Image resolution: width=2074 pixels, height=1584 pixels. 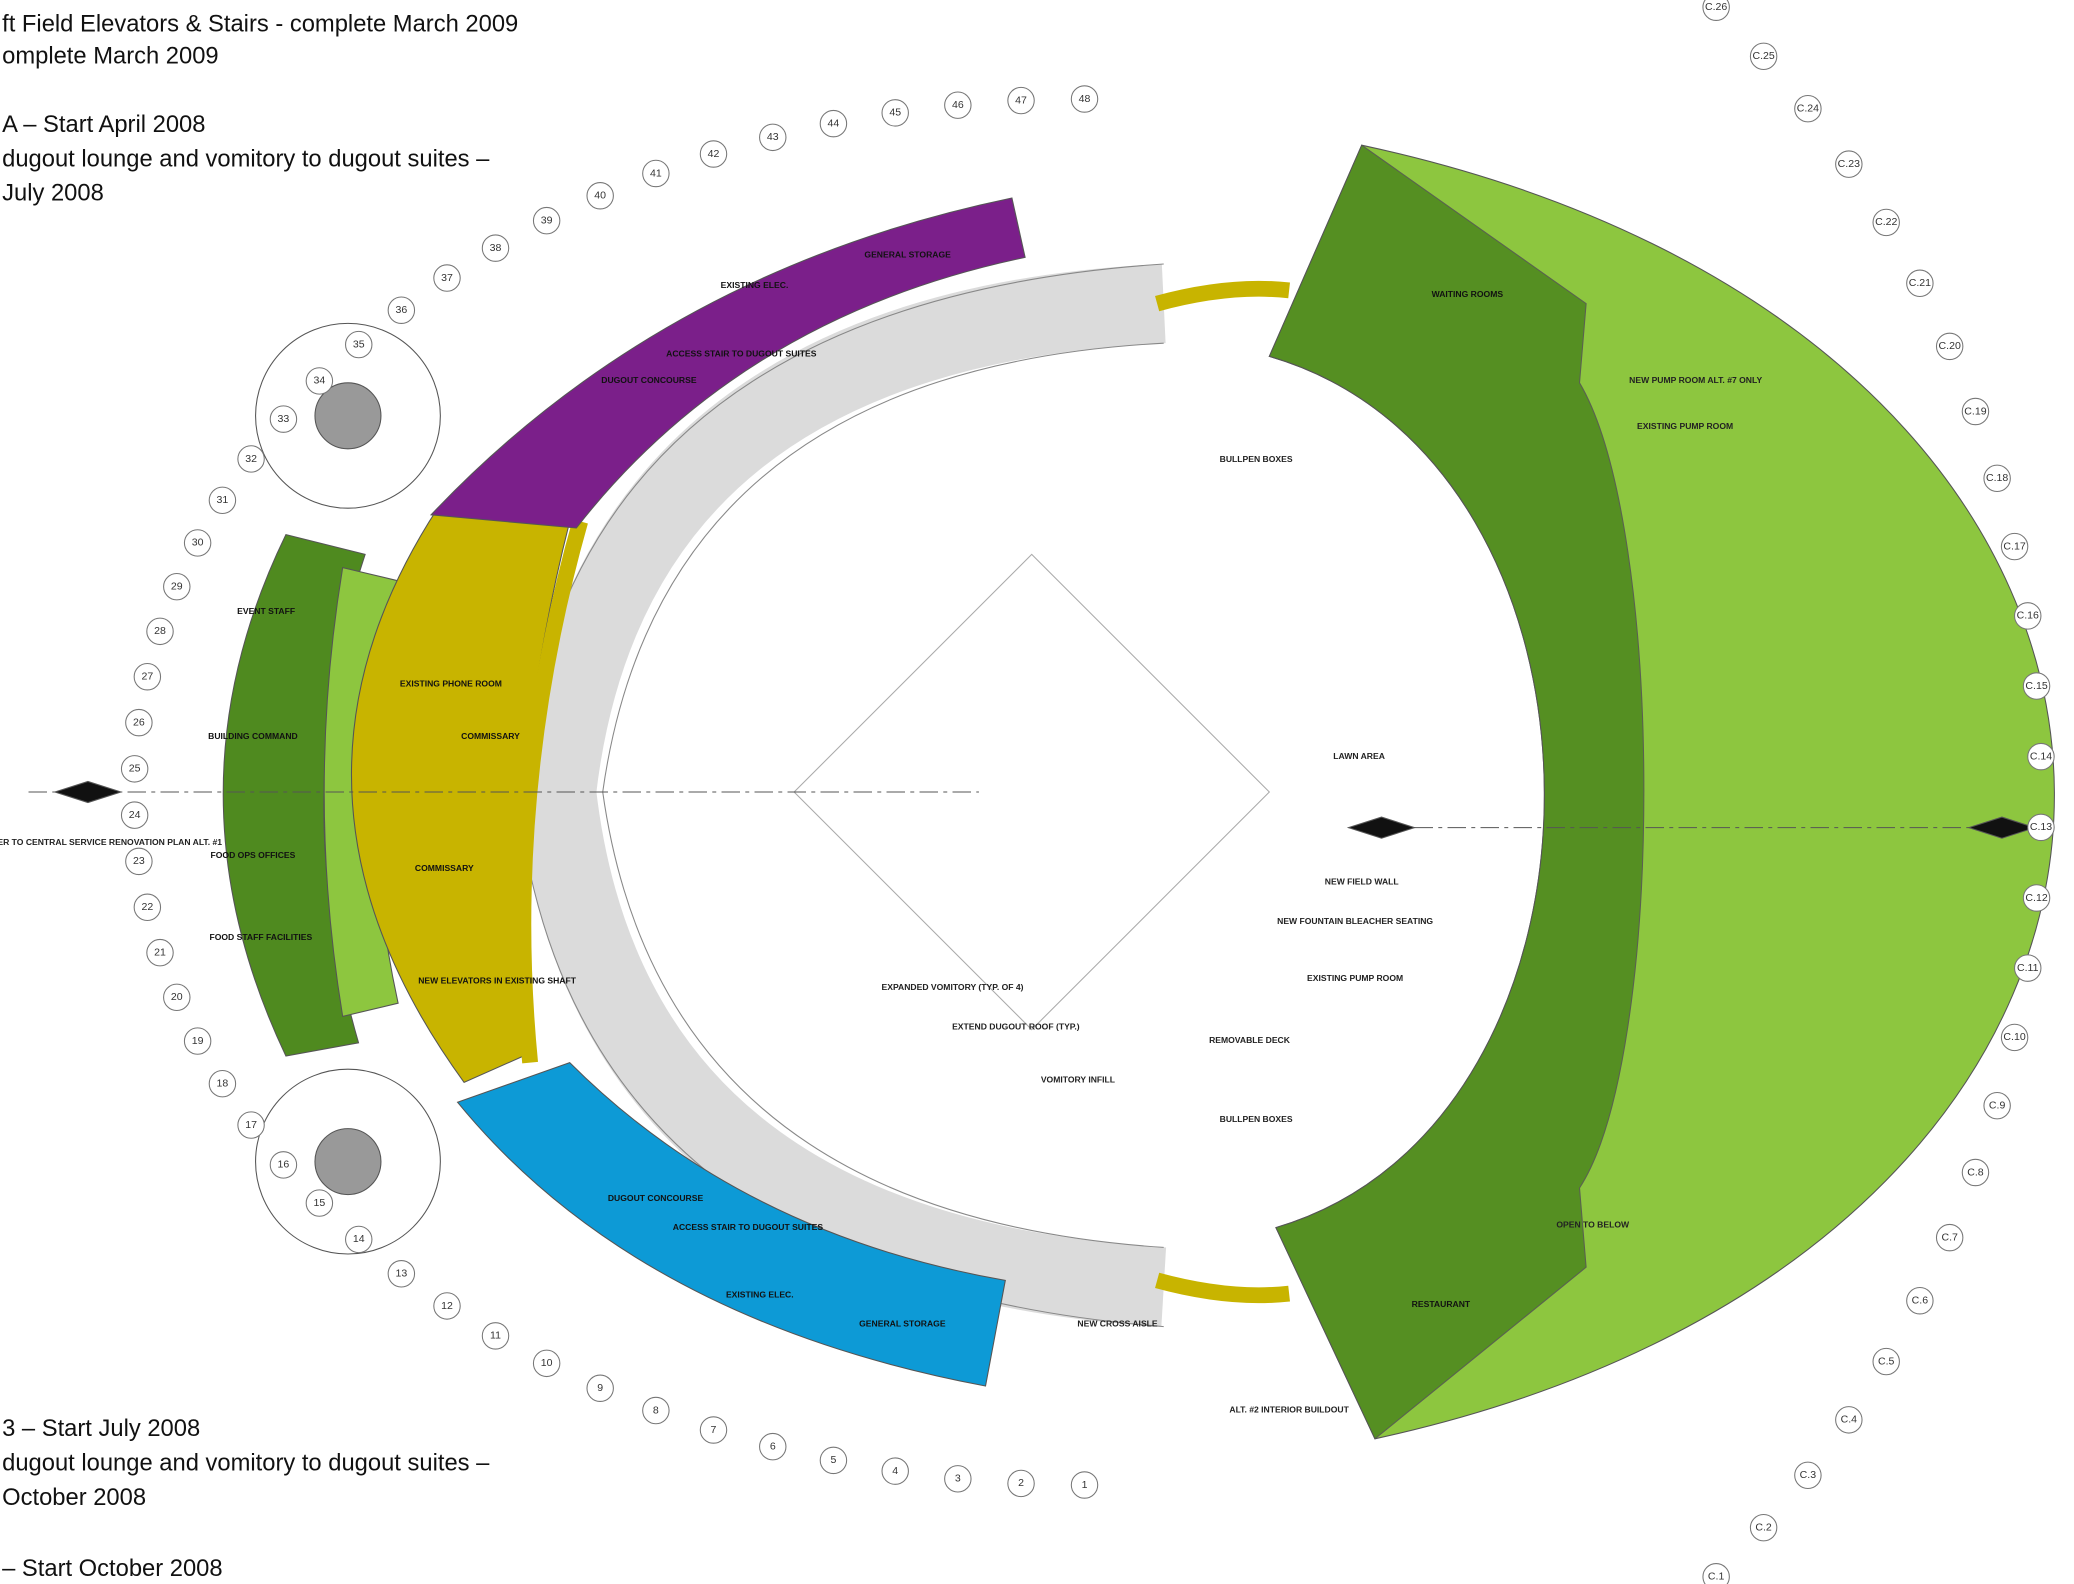 What do you see at coordinates (359, 1239) in the screenshot?
I see `grid-bubble-label: 14` at bounding box center [359, 1239].